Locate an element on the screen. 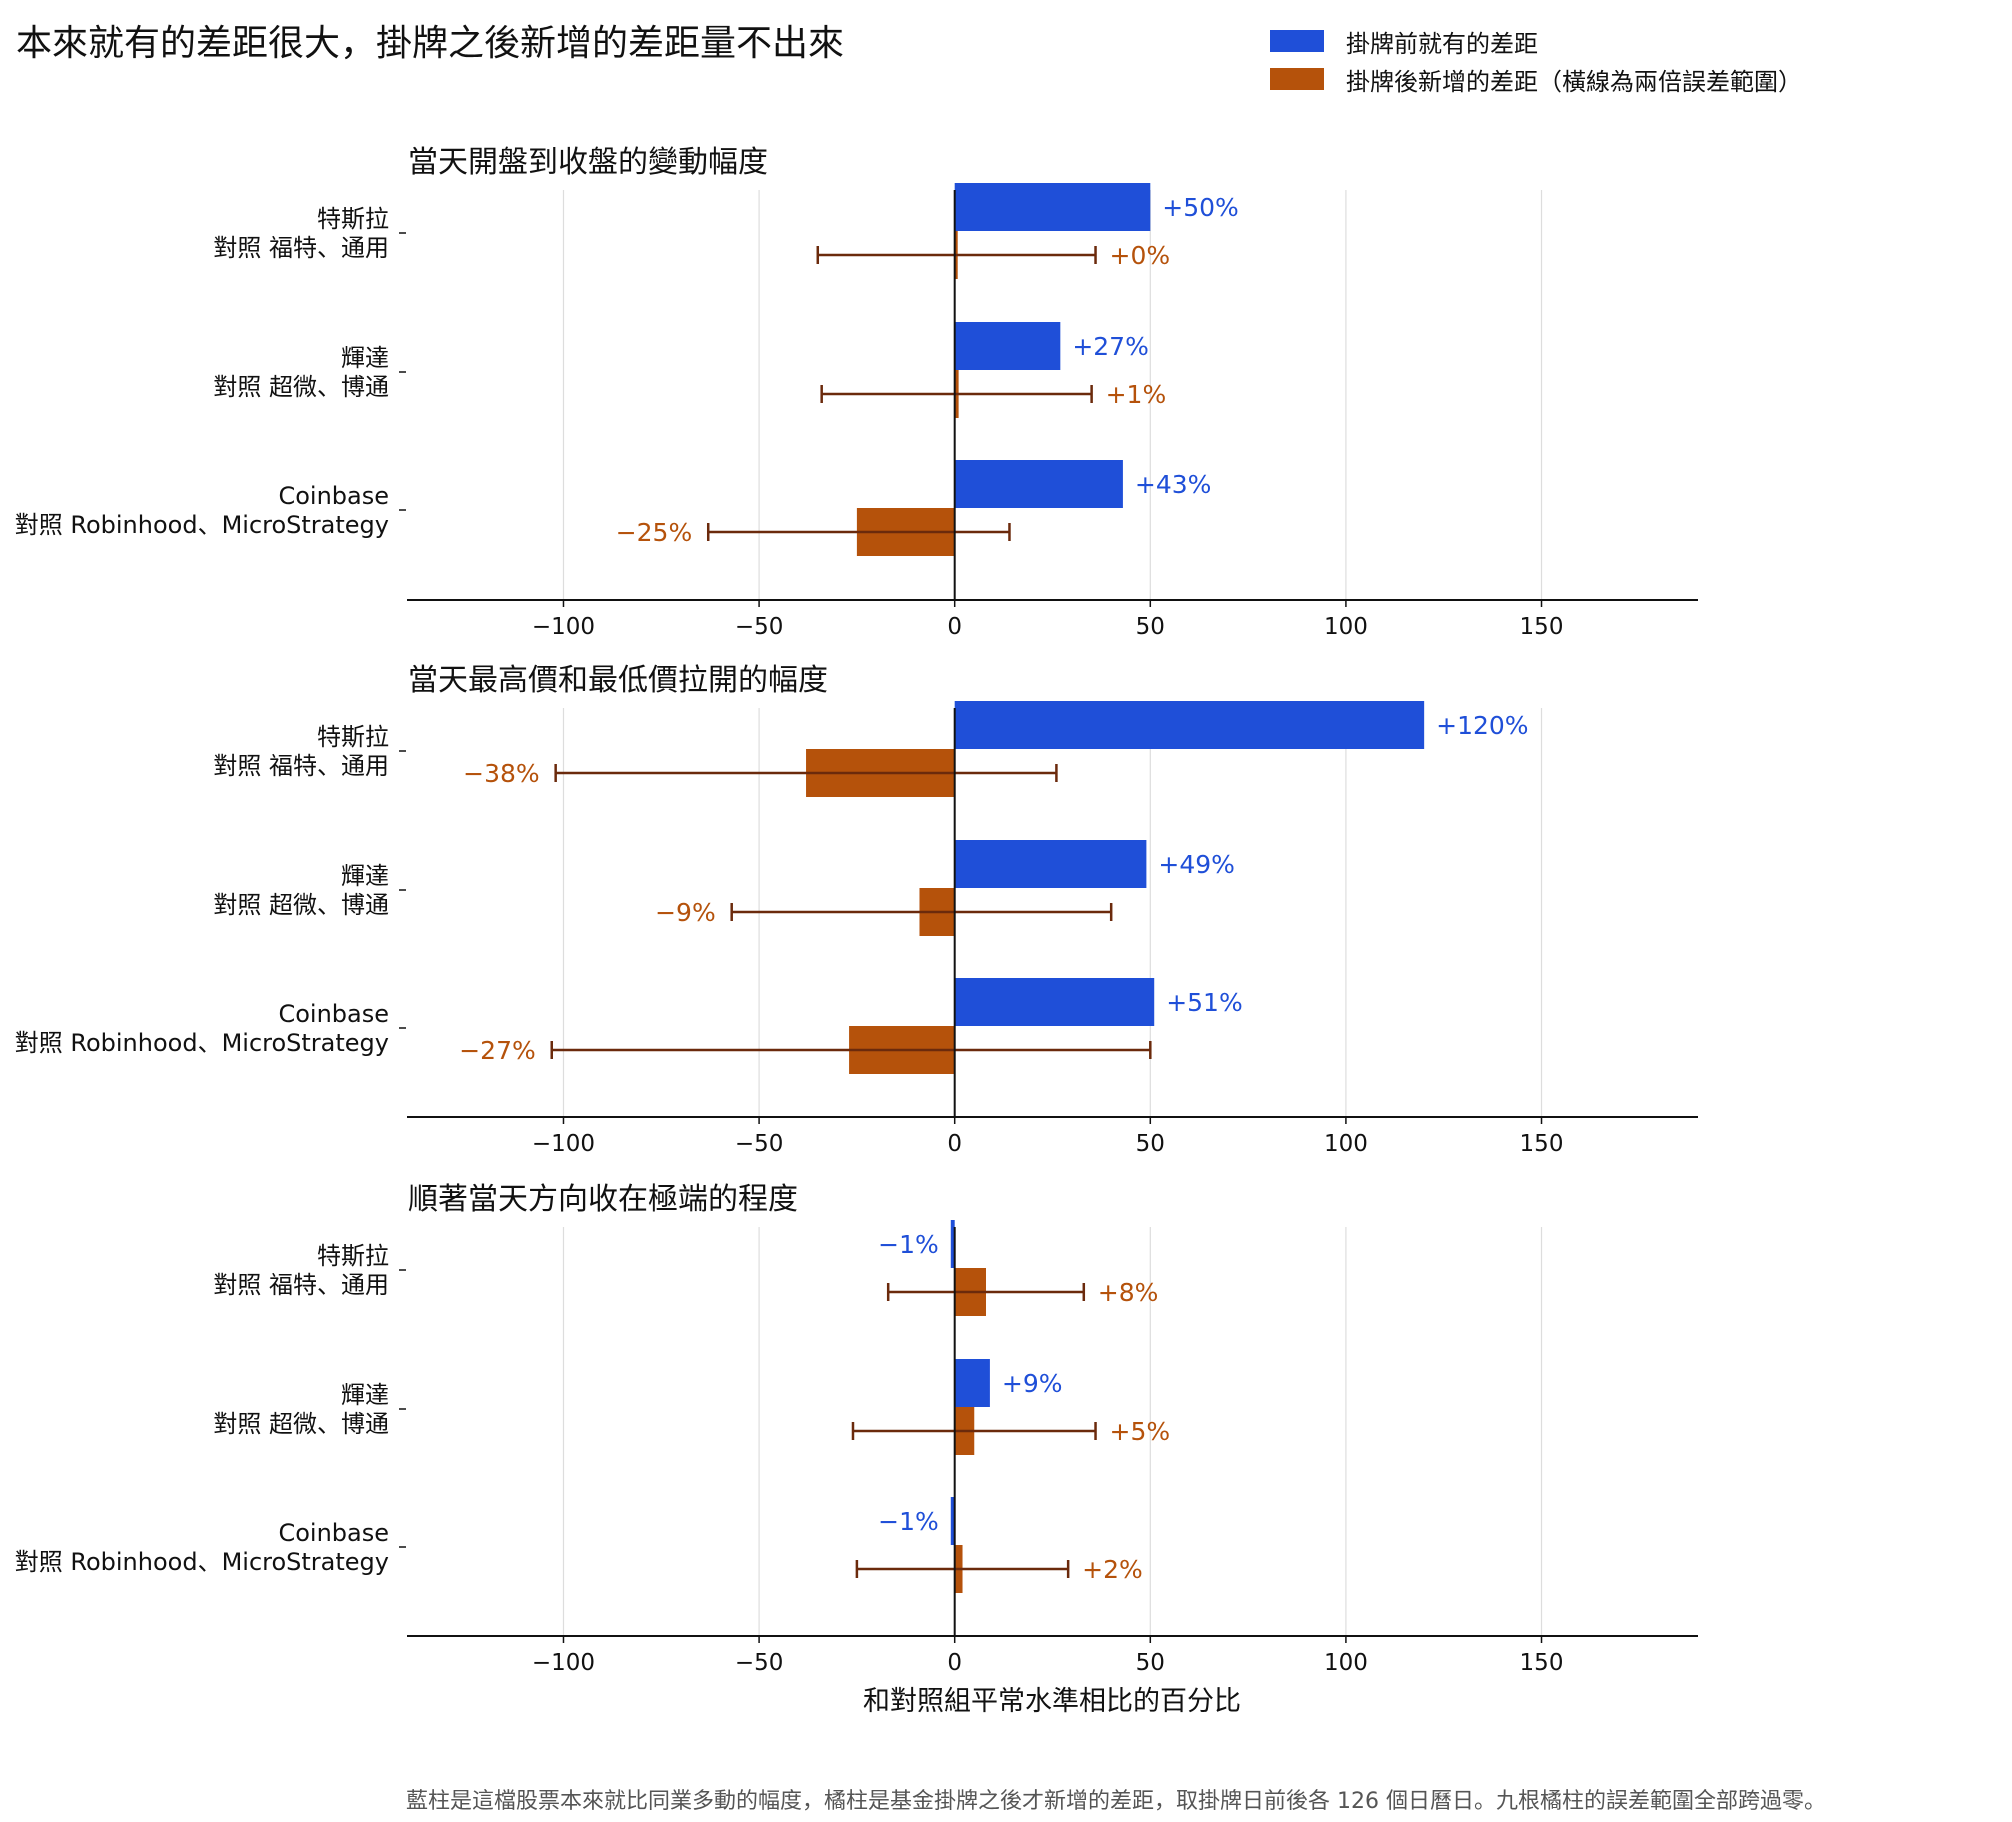 The image size is (2012, 1822). data-label-pre: +43% is located at coordinates (1173, 484).